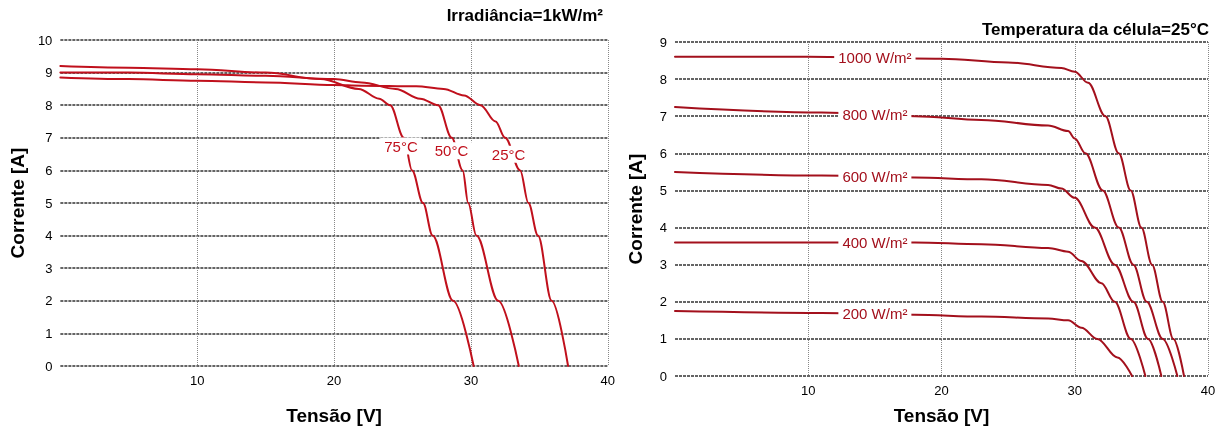 The width and height of the screenshot is (1224, 430). I want to click on series-label: 75°C, so click(401, 146).